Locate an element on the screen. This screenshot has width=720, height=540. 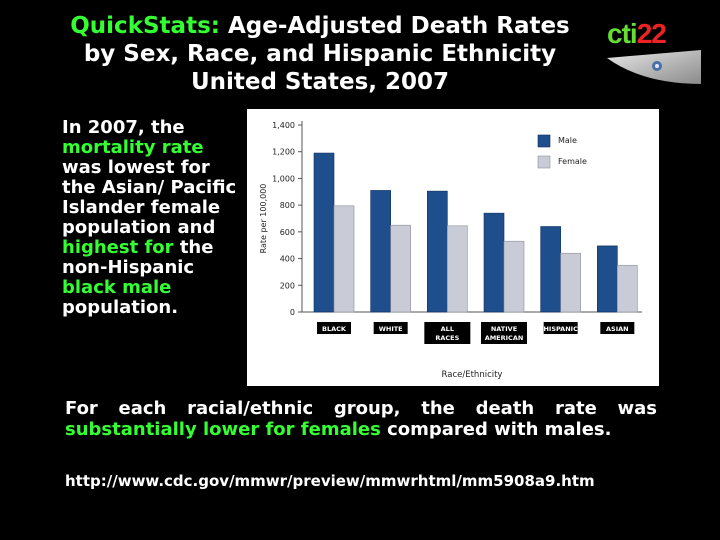
title-highlight: QuickStats: is located at coordinates (145, 26).